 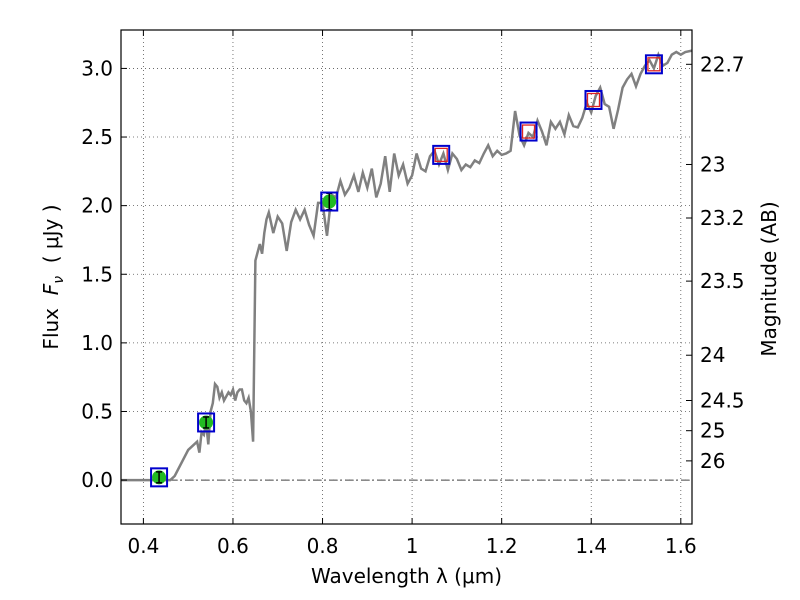 I want to click on magnitude-tick-label: 24, so click(x=712, y=355).